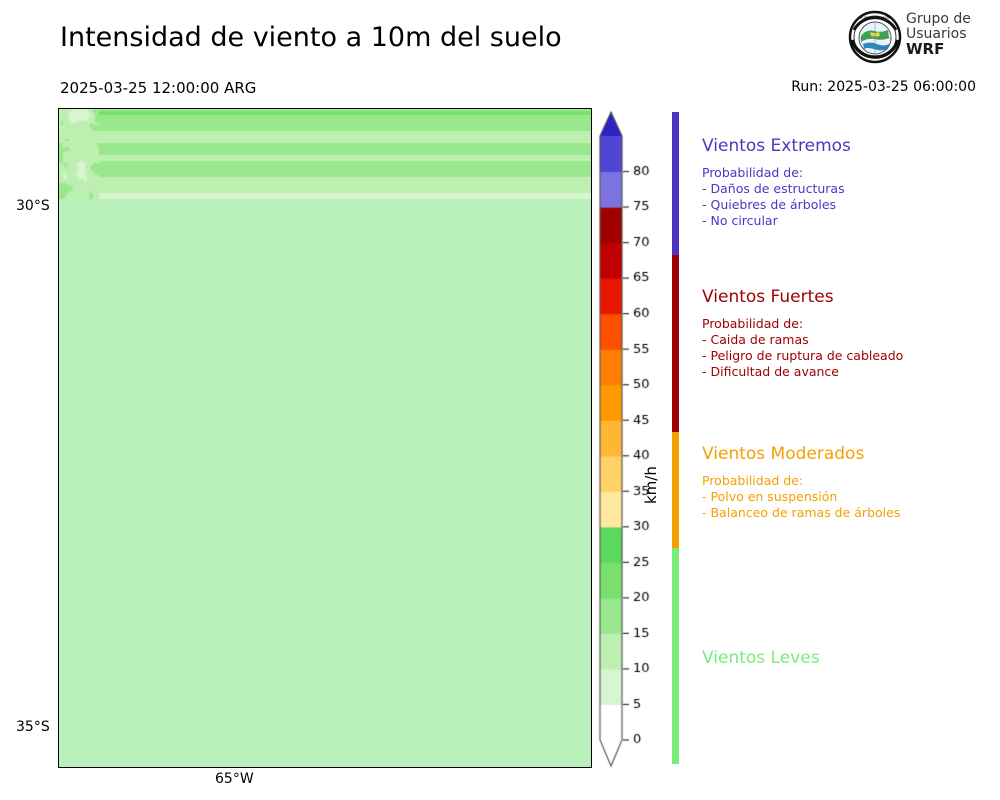 This screenshot has height=800, width=1000. I want to click on category-title-leves: Vientos Leves, so click(761, 658).